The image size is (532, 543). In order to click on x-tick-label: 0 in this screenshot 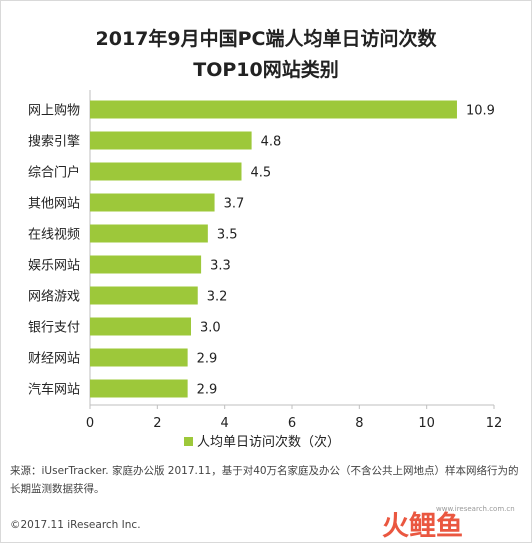, I will do `click(90, 423)`.